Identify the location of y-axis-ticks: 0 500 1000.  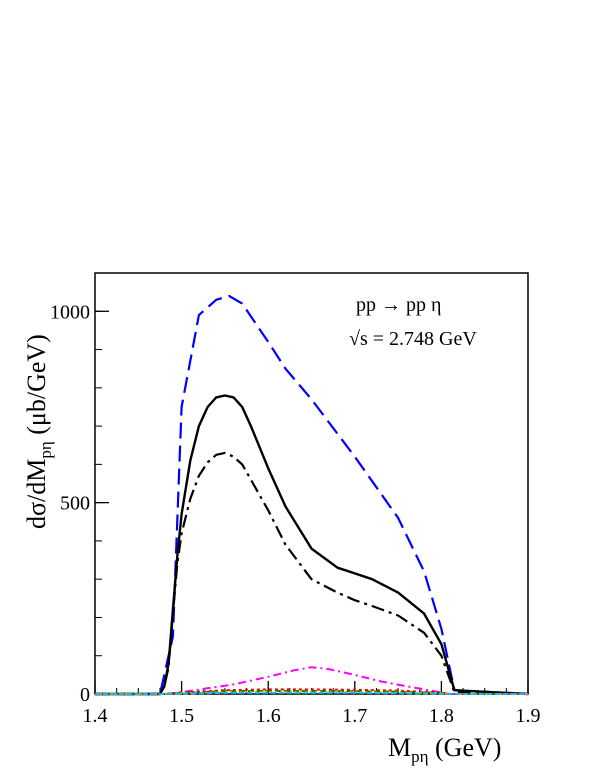
(79, 489).